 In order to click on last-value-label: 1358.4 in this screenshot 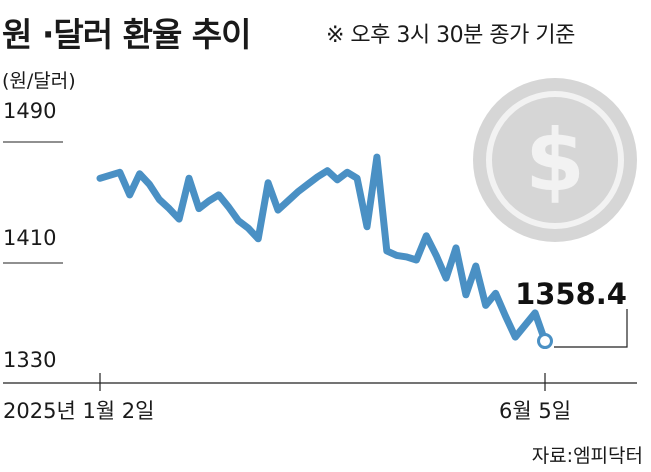, I will do `click(571, 294)`.